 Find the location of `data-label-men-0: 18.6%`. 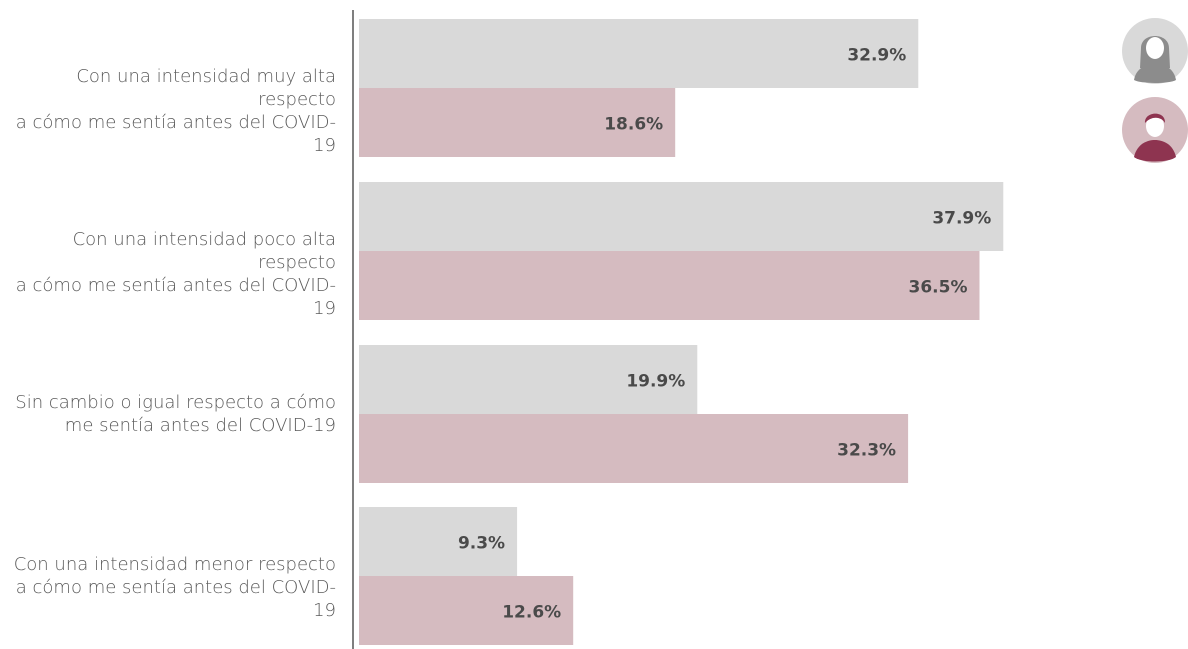

data-label-men-0: 18.6% is located at coordinates (633, 125).